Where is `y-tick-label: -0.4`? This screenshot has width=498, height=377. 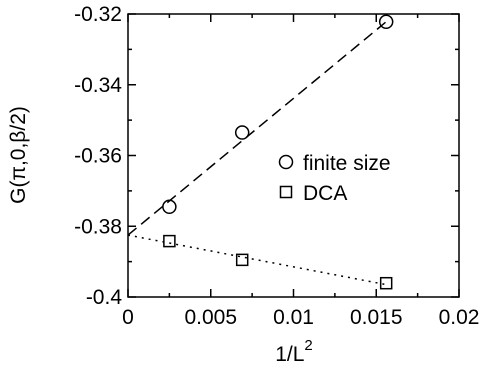
y-tick-label: -0.4 is located at coordinates (104, 297).